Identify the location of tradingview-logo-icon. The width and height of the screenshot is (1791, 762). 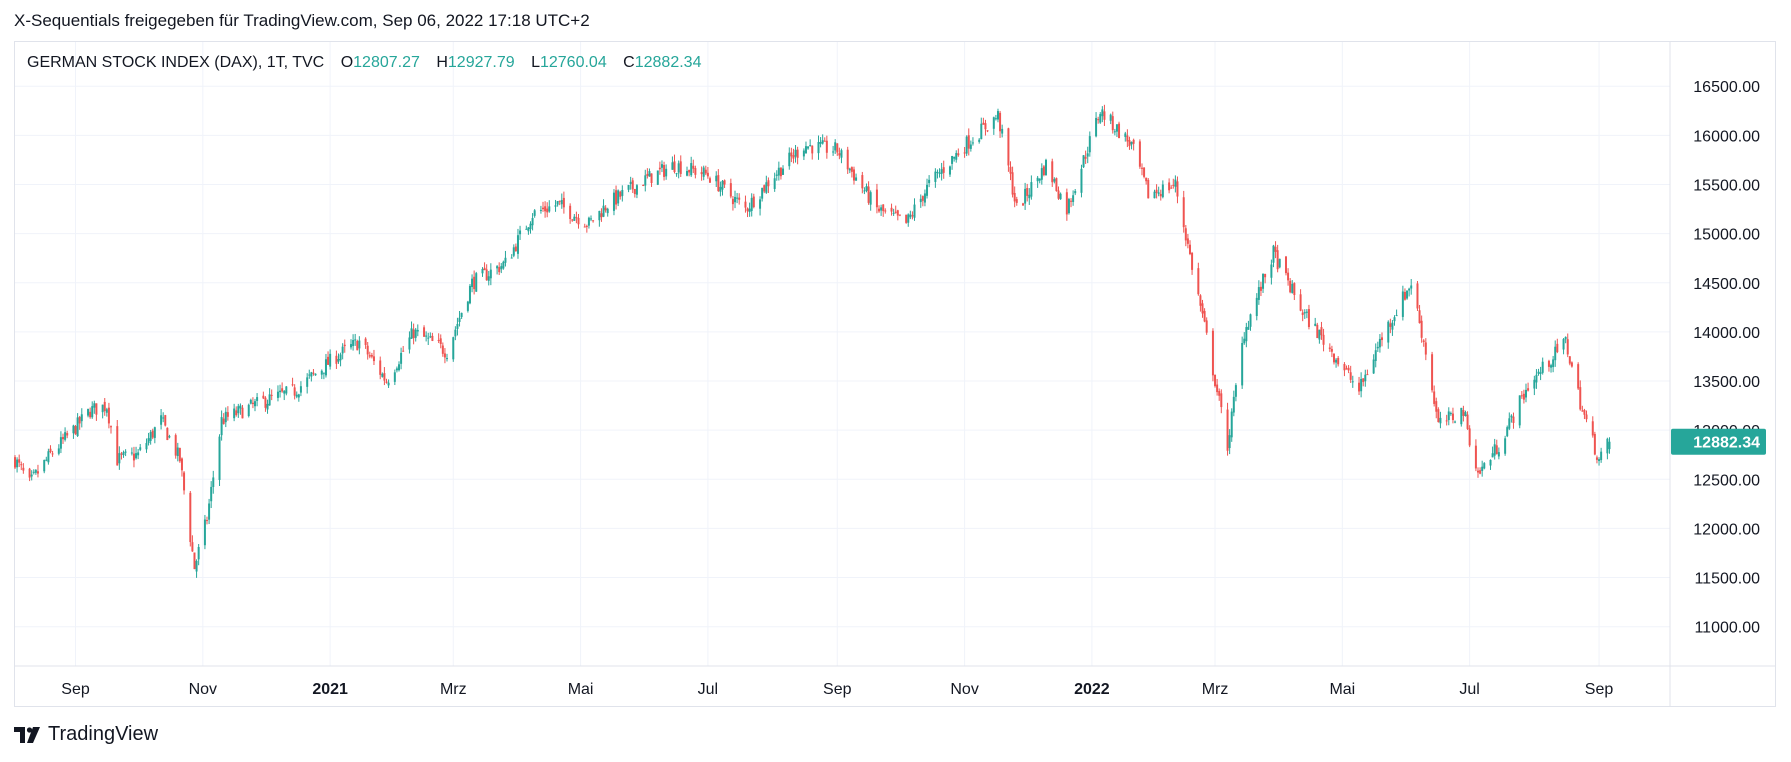
(27, 734).